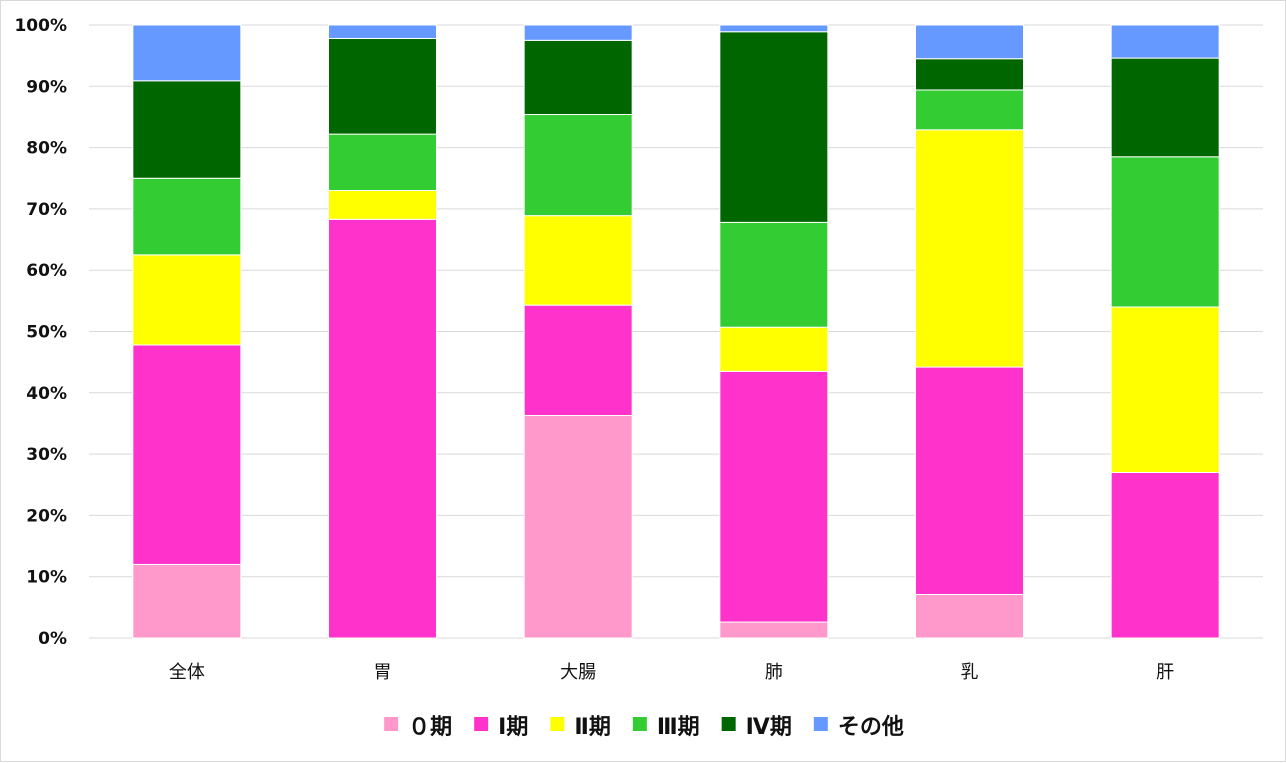 The width and height of the screenshot is (1286, 763). I want to click on x-category-label: 乳, so click(970, 672).